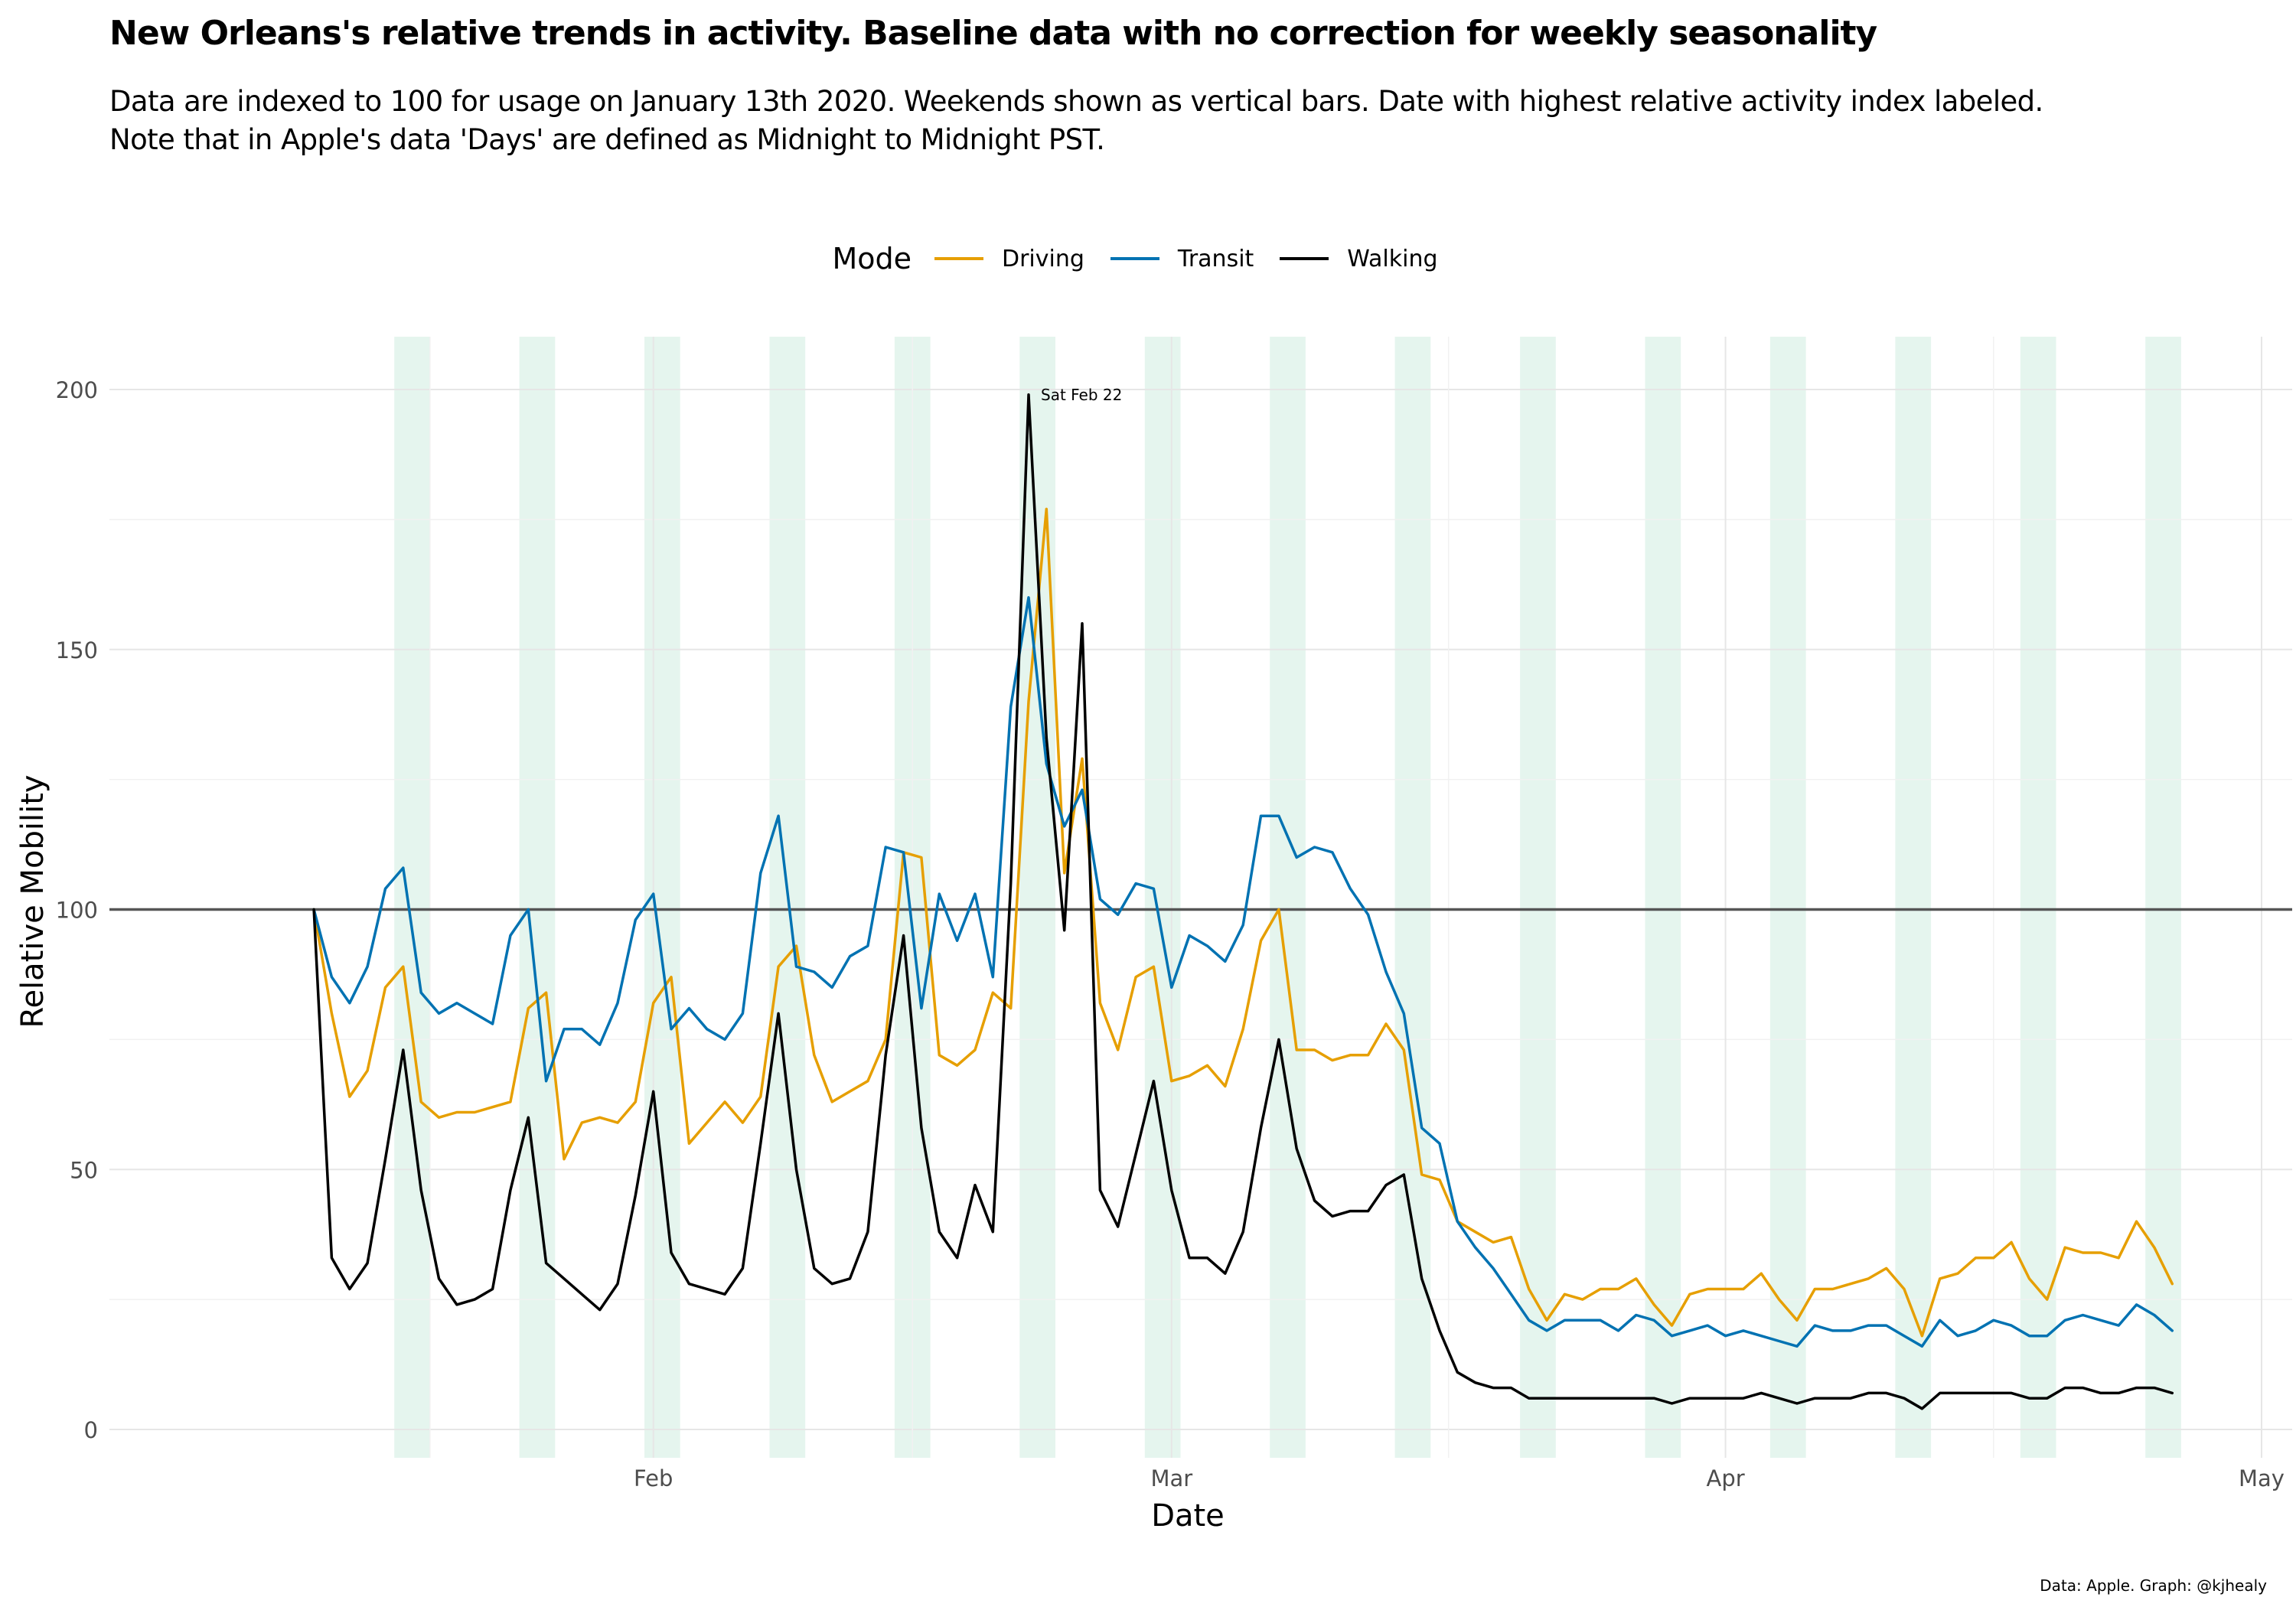  I want to click on legend-label-transit: Transit, so click(1215, 258).